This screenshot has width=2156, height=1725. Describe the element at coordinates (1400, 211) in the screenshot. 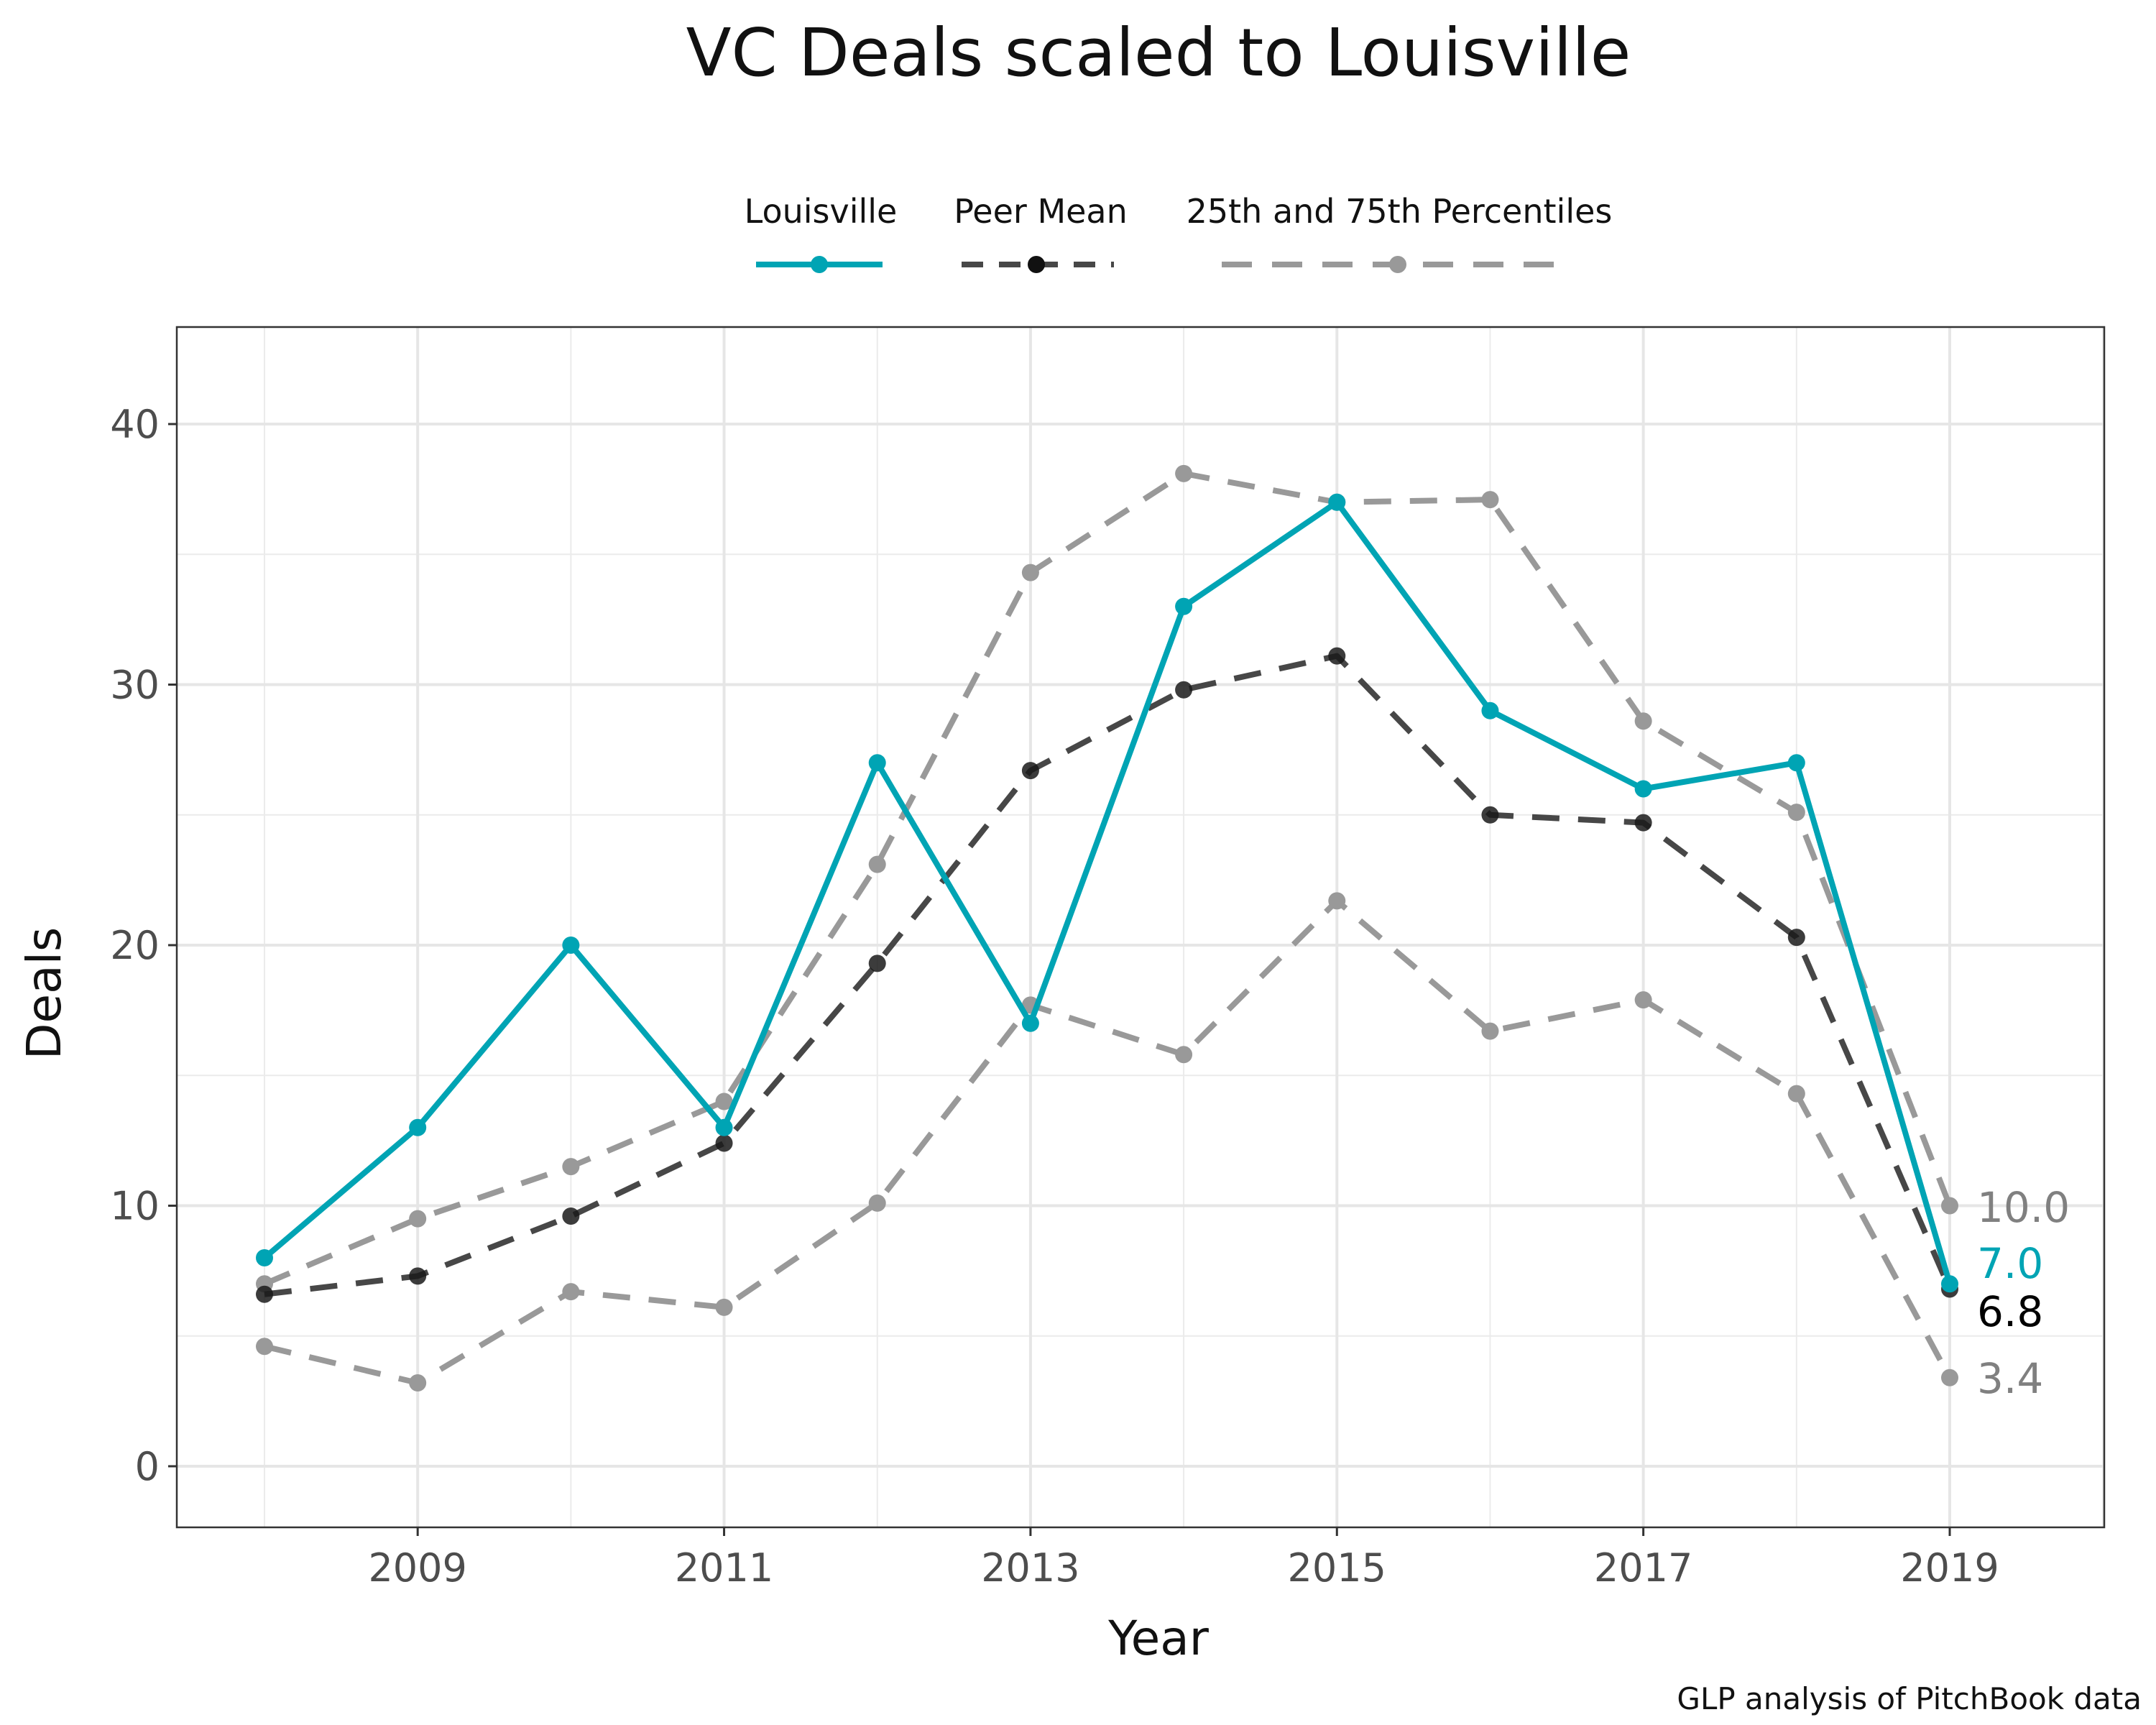

I see `legend-label-percentiles: 25th and 75th Percentiles` at that location.